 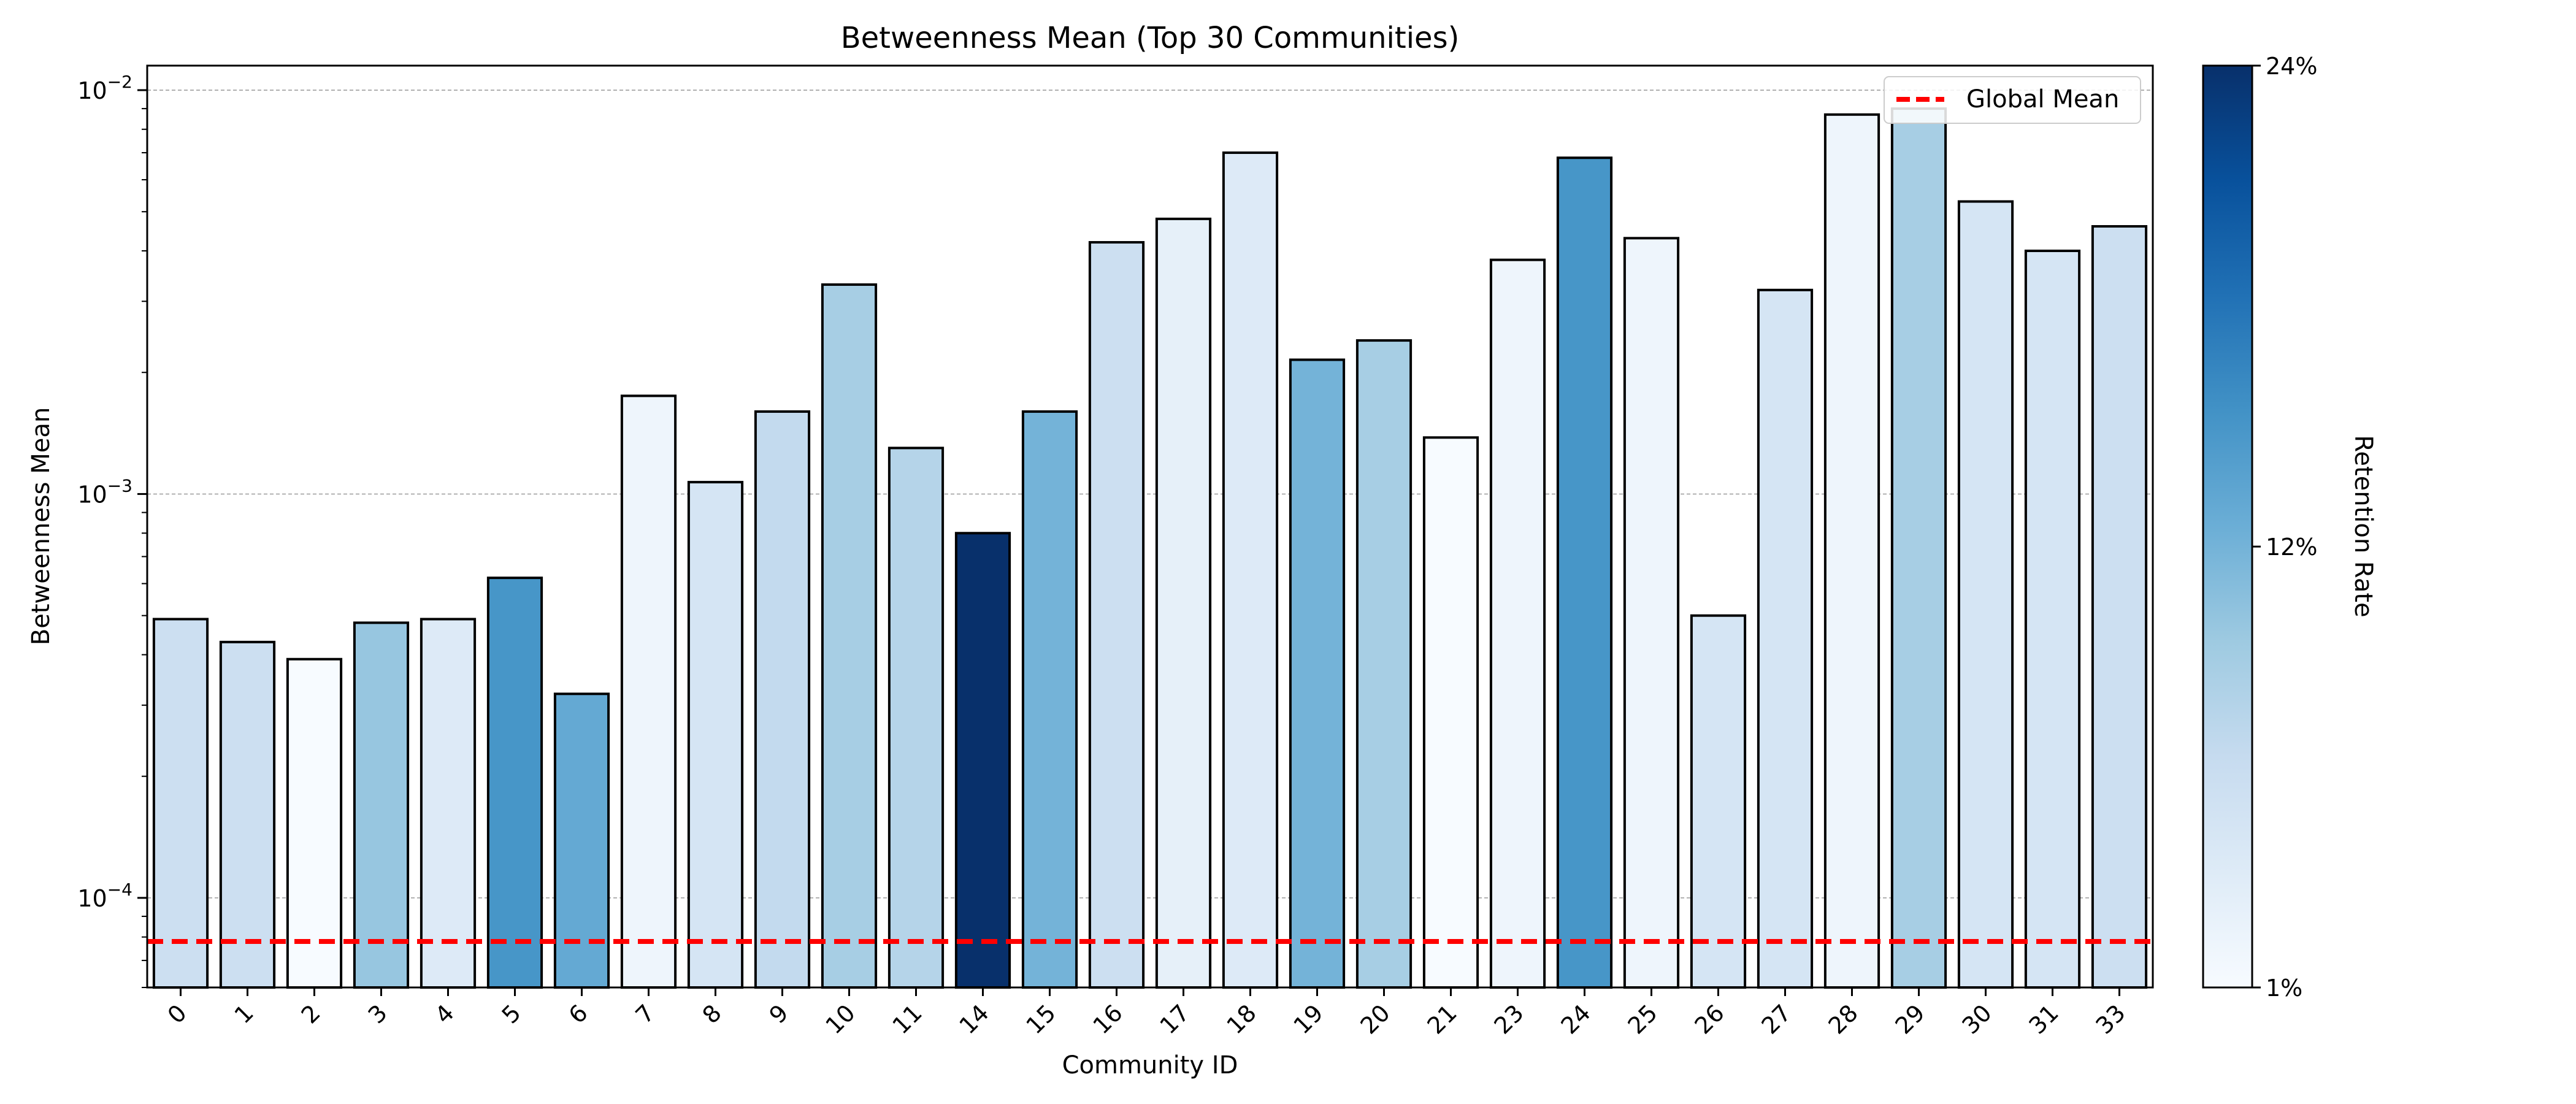 I want to click on x-tick-label: 16, so click(x=1108, y=1019).